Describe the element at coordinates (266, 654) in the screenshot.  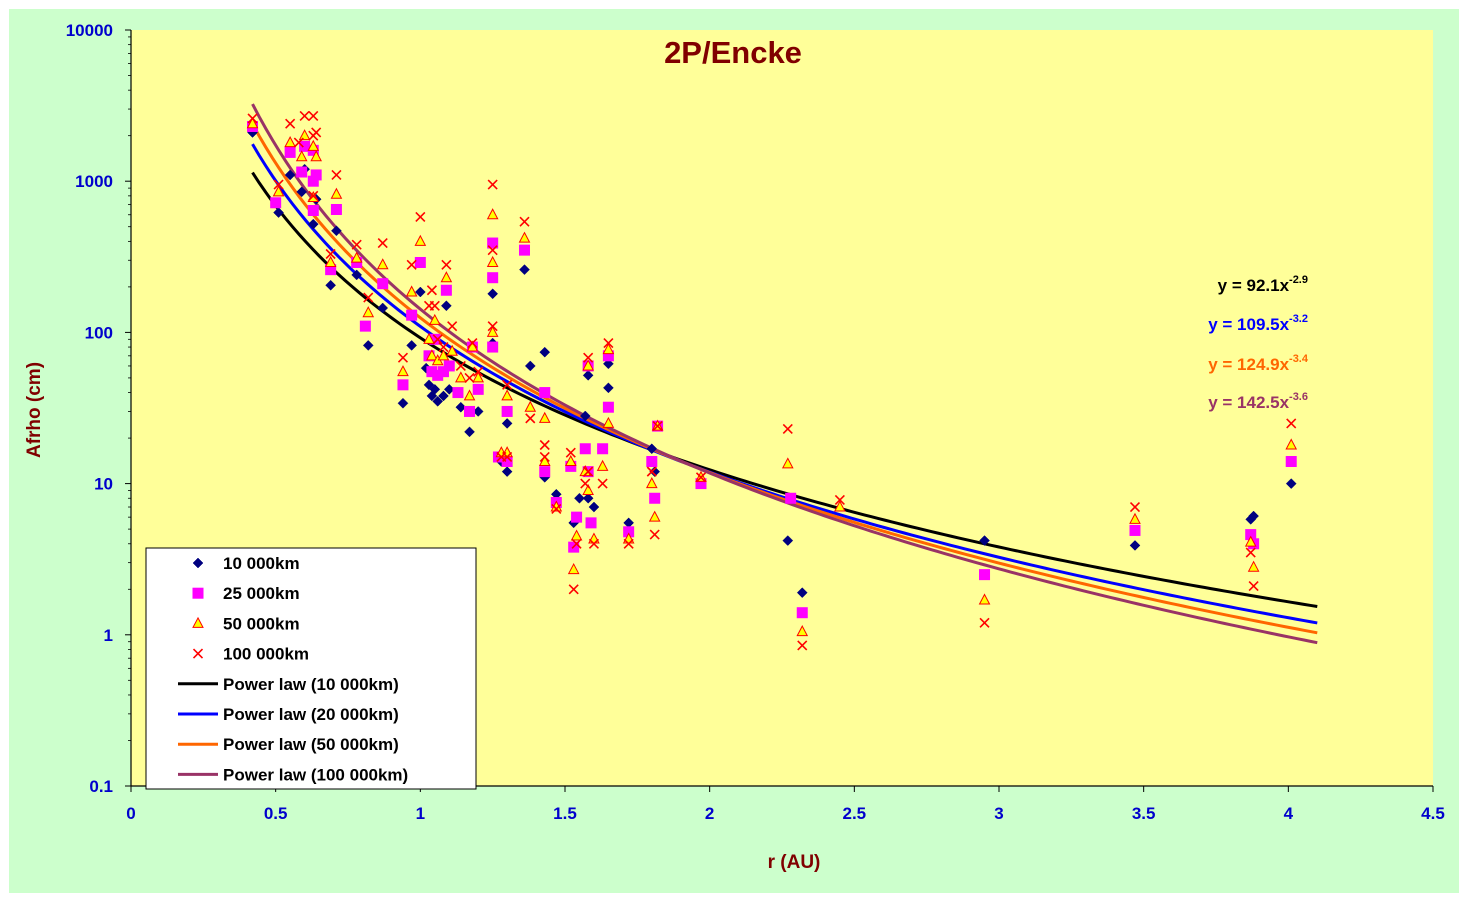
I see `legend-label: 100 000km` at that location.